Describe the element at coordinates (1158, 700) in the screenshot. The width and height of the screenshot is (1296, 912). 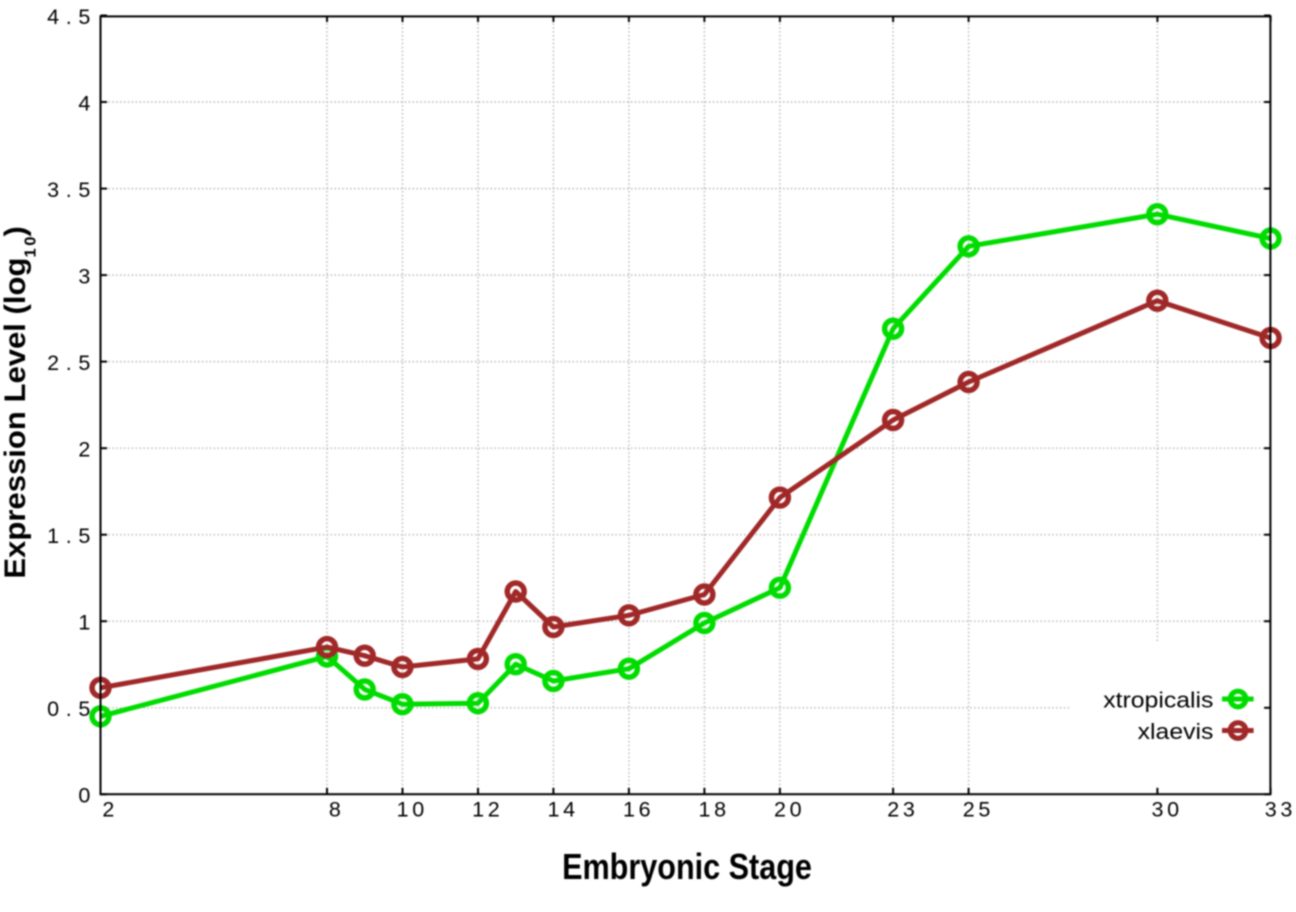
I see `svg-text: xtropicalis` at that location.